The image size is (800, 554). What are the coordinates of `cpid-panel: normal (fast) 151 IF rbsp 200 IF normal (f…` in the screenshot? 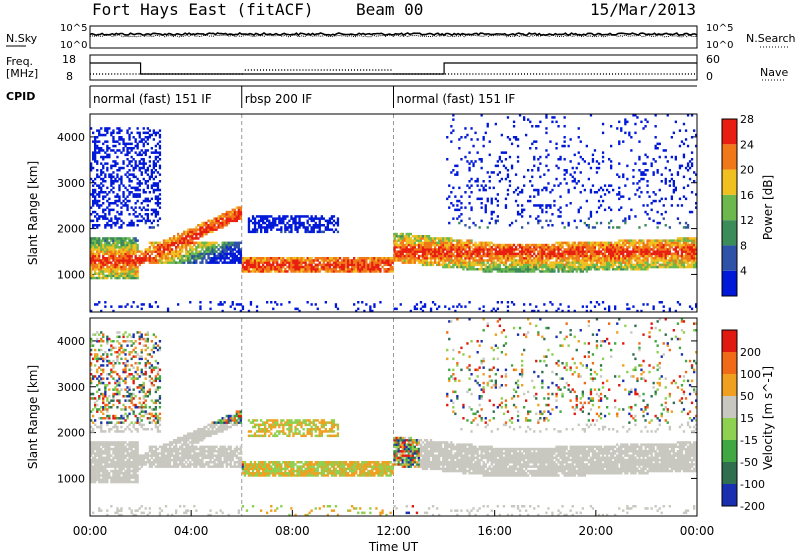 It's located at (393, 96).